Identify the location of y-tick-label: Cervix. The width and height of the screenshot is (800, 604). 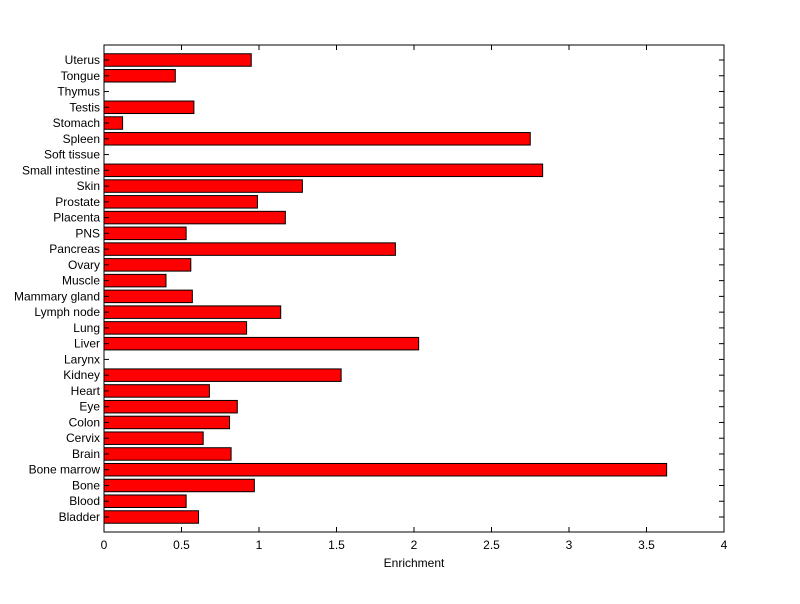
(83, 438).